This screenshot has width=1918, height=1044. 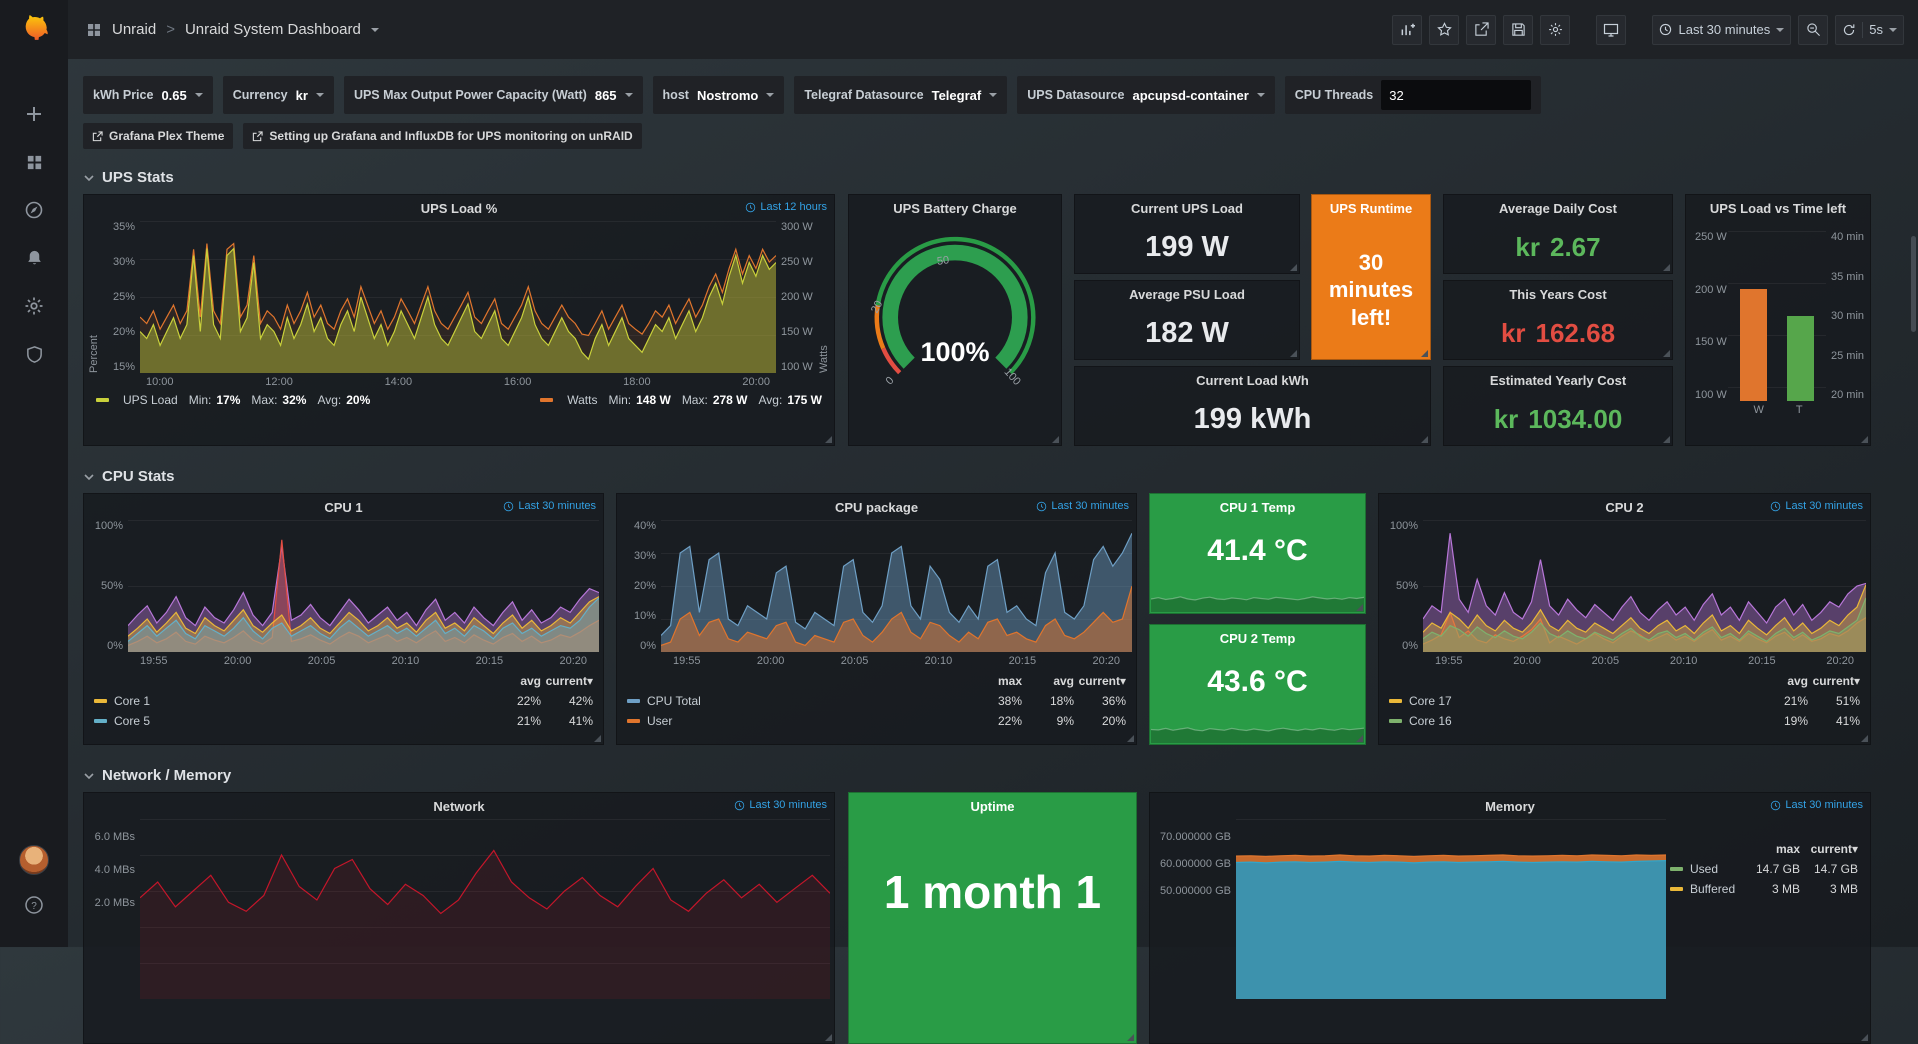 What do you see at coordinates (1558, 294) in the screenshot?
I see `panel-title: This Years Cost` at bounding box center [1558, 294].